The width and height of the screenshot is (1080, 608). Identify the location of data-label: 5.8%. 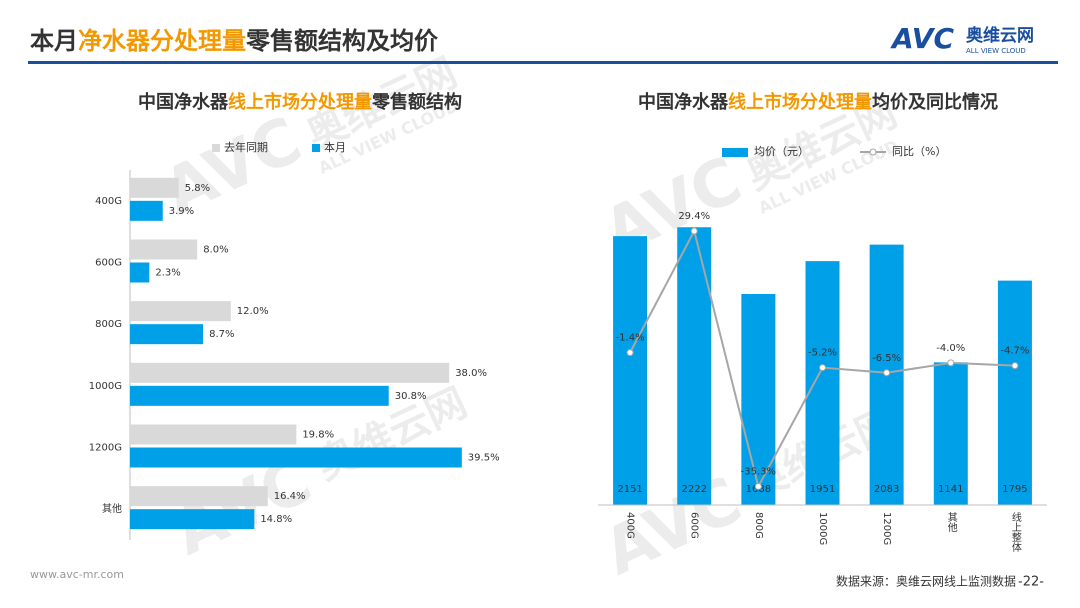
(197, 188).